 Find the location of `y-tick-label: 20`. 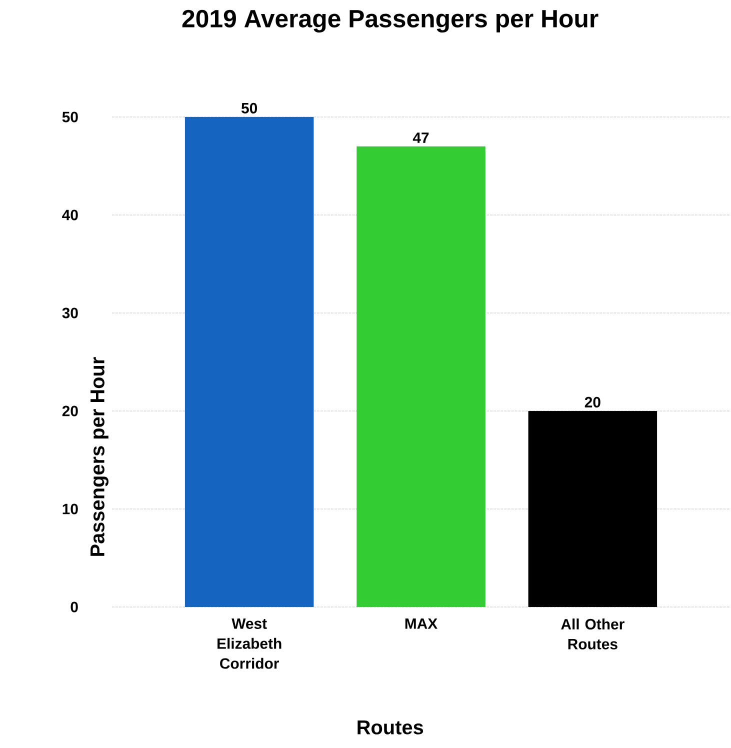

y-tick-label: 20 is located at coordinates (70, 411).